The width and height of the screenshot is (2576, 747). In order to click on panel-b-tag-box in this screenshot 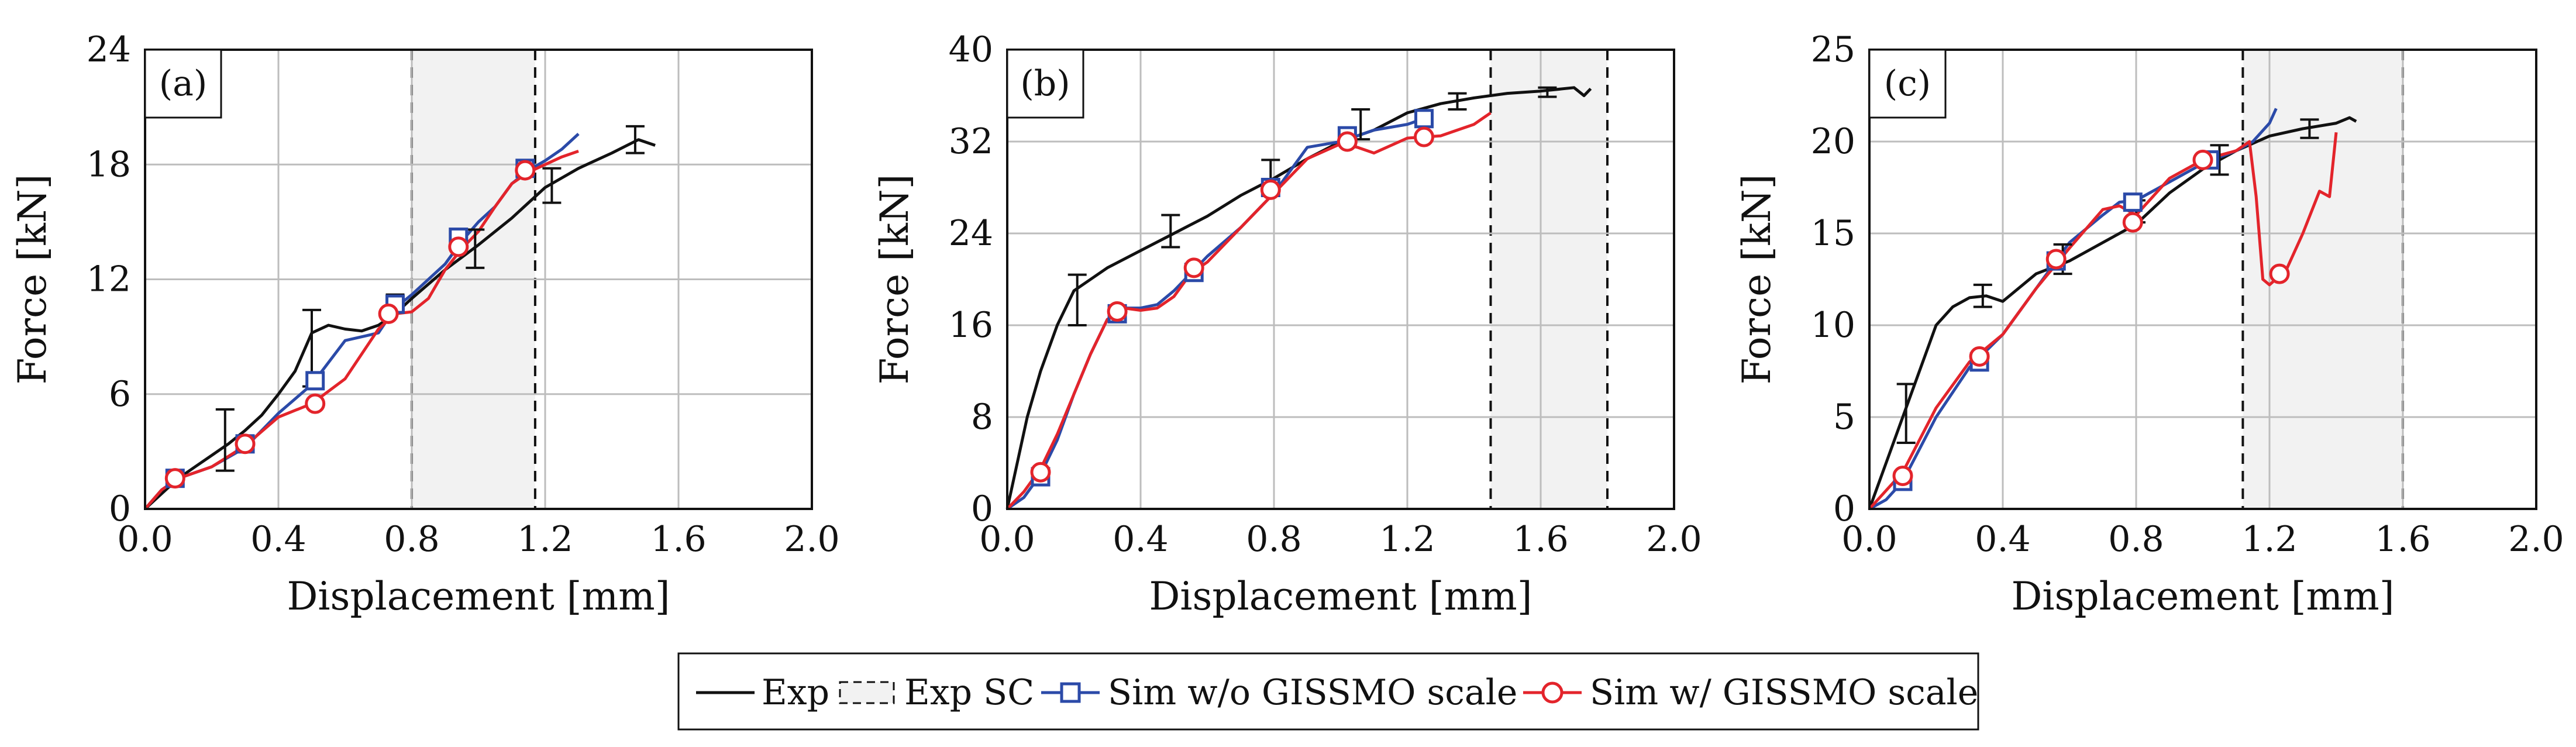, I will do `click(1045, 84)`.